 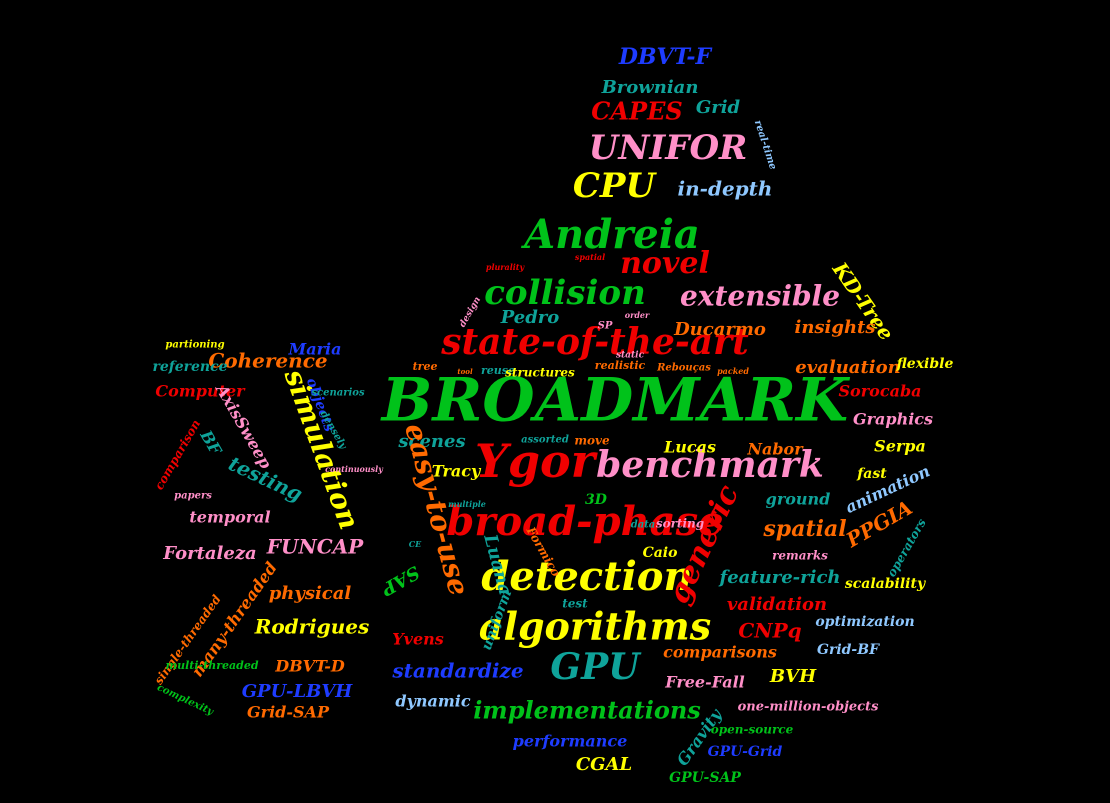 What do you see at coordinates (604, 764) in the screenshot?
I see `cloud-word: CGAL` at bounding box center [604, 764].